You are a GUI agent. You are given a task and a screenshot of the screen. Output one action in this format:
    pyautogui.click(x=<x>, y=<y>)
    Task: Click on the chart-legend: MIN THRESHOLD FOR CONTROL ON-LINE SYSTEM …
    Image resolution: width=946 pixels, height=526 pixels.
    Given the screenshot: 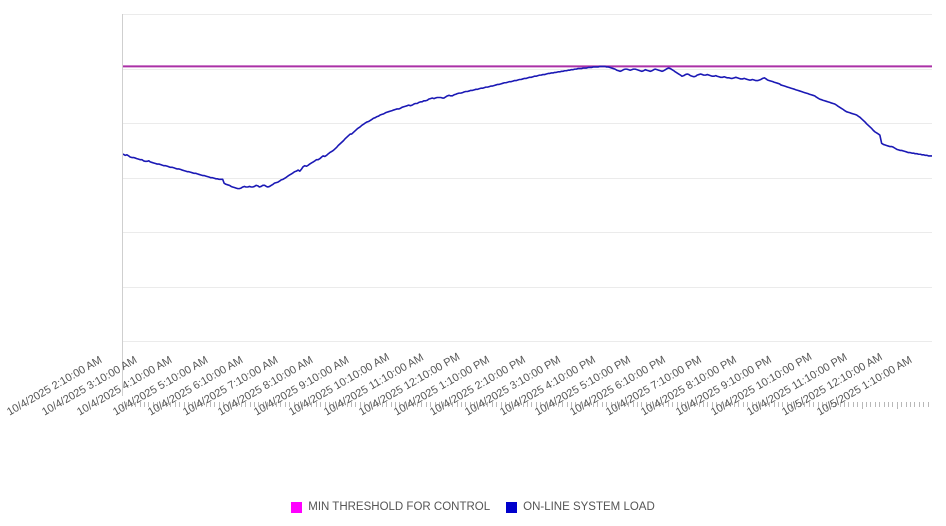 What is the action you would take?
    pyautogui.click(x=473, y=507)
    